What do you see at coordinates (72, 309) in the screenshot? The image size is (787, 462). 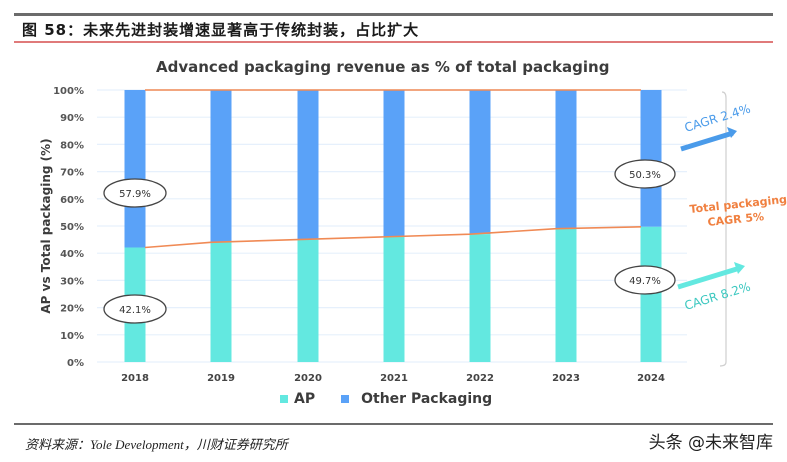 I see `svg-text: 20%` at bounding box center [72, 309].